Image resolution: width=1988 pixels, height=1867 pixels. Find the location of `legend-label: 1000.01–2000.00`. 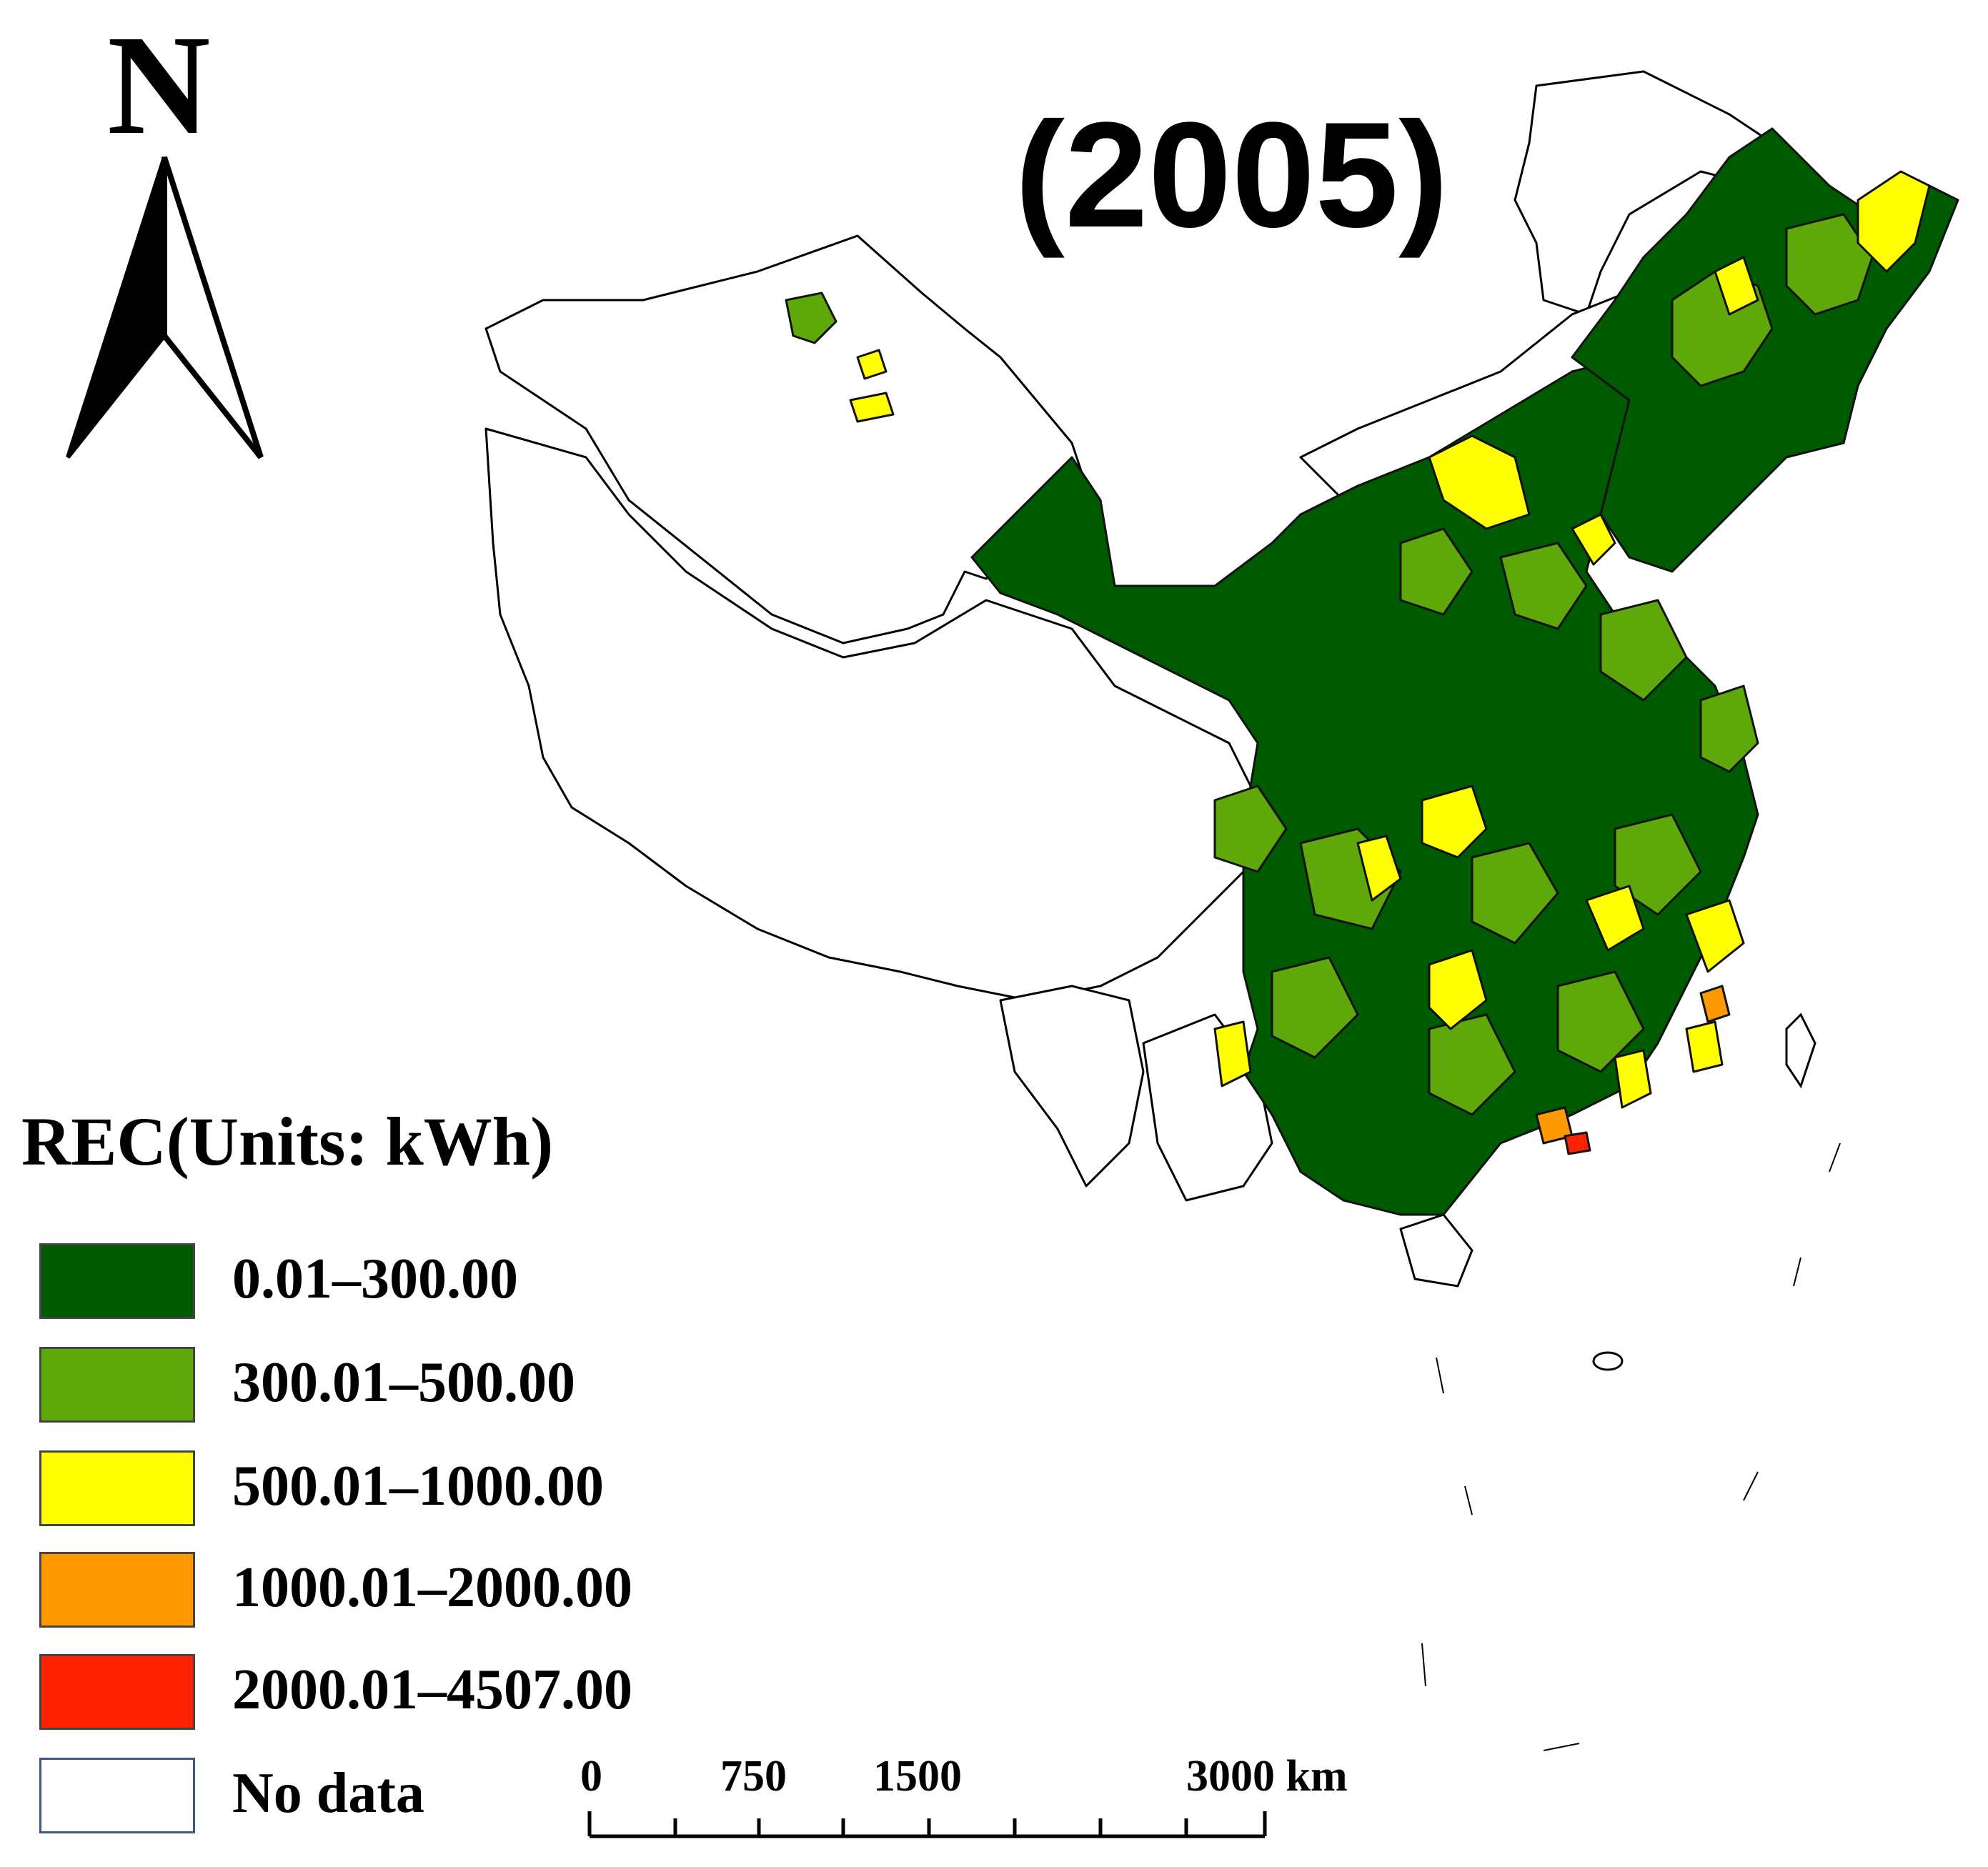

legend-label: 1000.01–2000.00 is located at coordinates (432, 1587).